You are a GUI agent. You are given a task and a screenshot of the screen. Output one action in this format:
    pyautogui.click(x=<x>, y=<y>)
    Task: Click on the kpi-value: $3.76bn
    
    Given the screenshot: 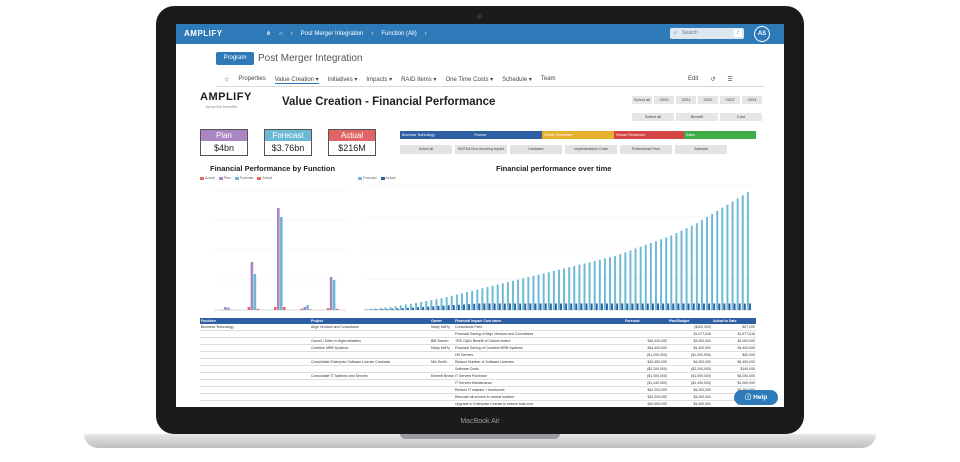 What is the action you would take?
    pyautogui.click(x=288, y=148)
    